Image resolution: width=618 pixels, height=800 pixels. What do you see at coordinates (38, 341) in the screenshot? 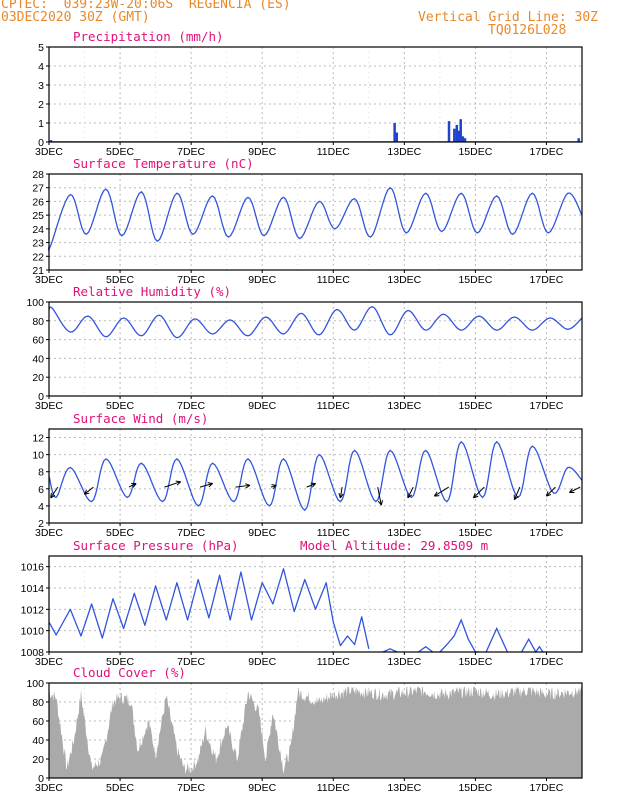
I see `y-tick-label: 60` at bounding box center [38, 341].